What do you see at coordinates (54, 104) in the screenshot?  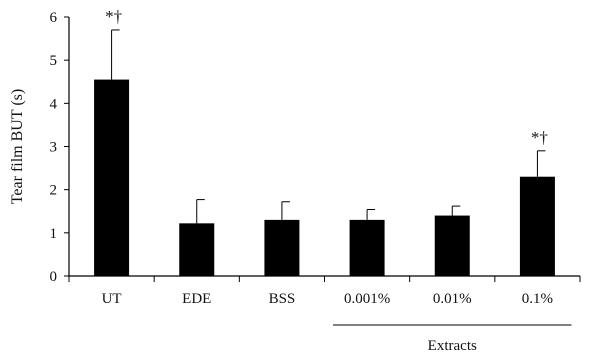 I see `y-tick-label: 4` at bounding box center [54, 104].